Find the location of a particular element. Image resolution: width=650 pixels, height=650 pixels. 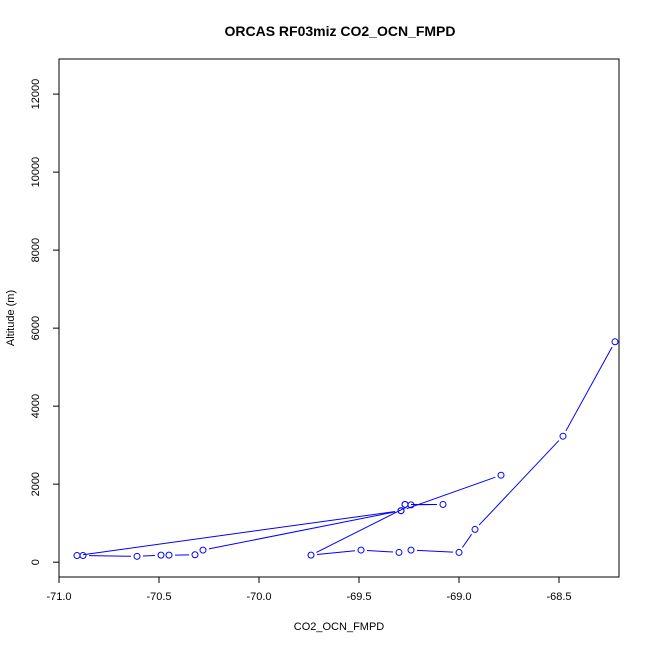

x-tick-label: -70.0 is located at coordinates (258, 597).